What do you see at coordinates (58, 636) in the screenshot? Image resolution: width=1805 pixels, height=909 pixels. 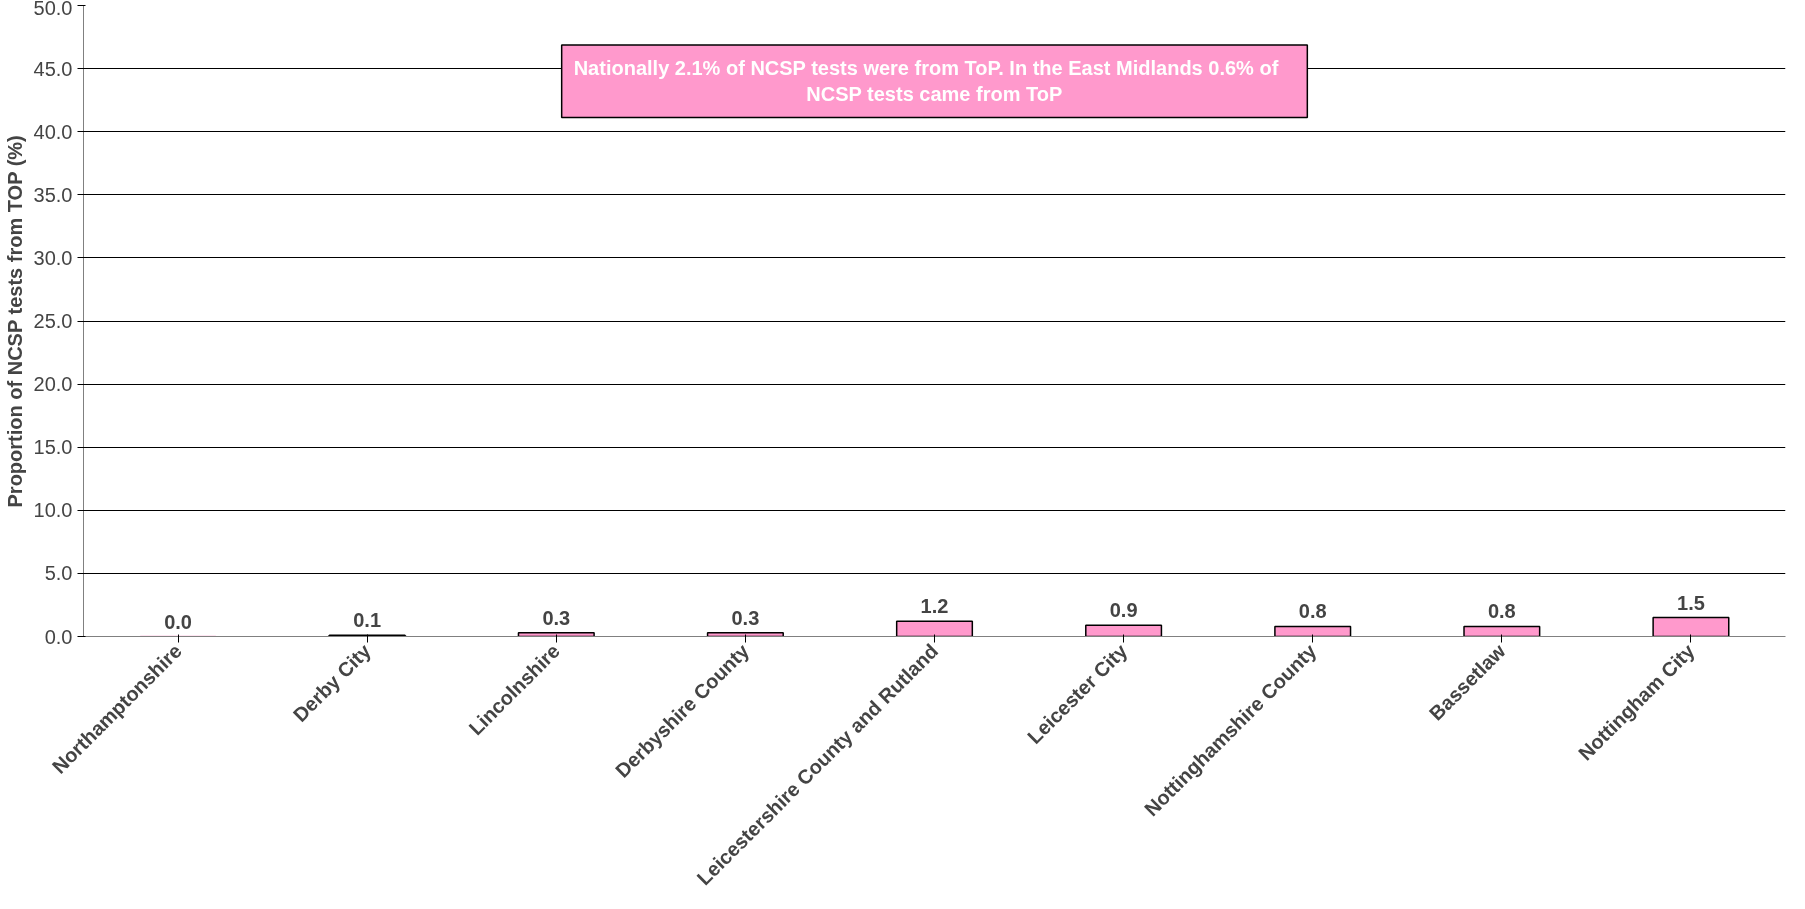 I see `y-tick-label: 0.0` at bounding box center [58, 636].